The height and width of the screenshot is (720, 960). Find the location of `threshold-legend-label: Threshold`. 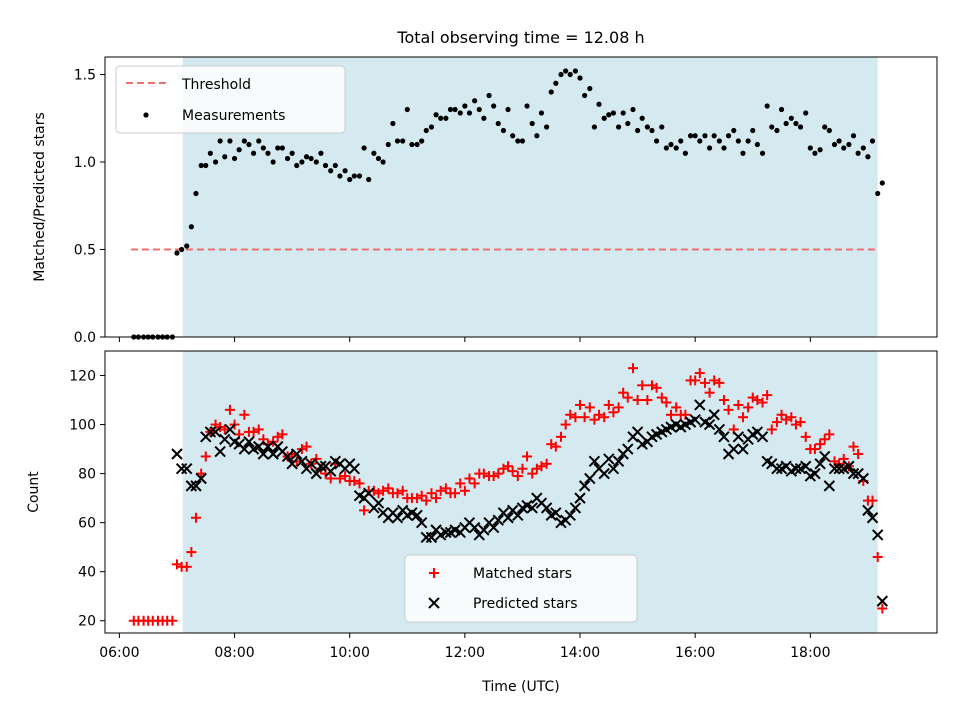

threshold-legend-label: Threshold is located at coordinates (216, 85).